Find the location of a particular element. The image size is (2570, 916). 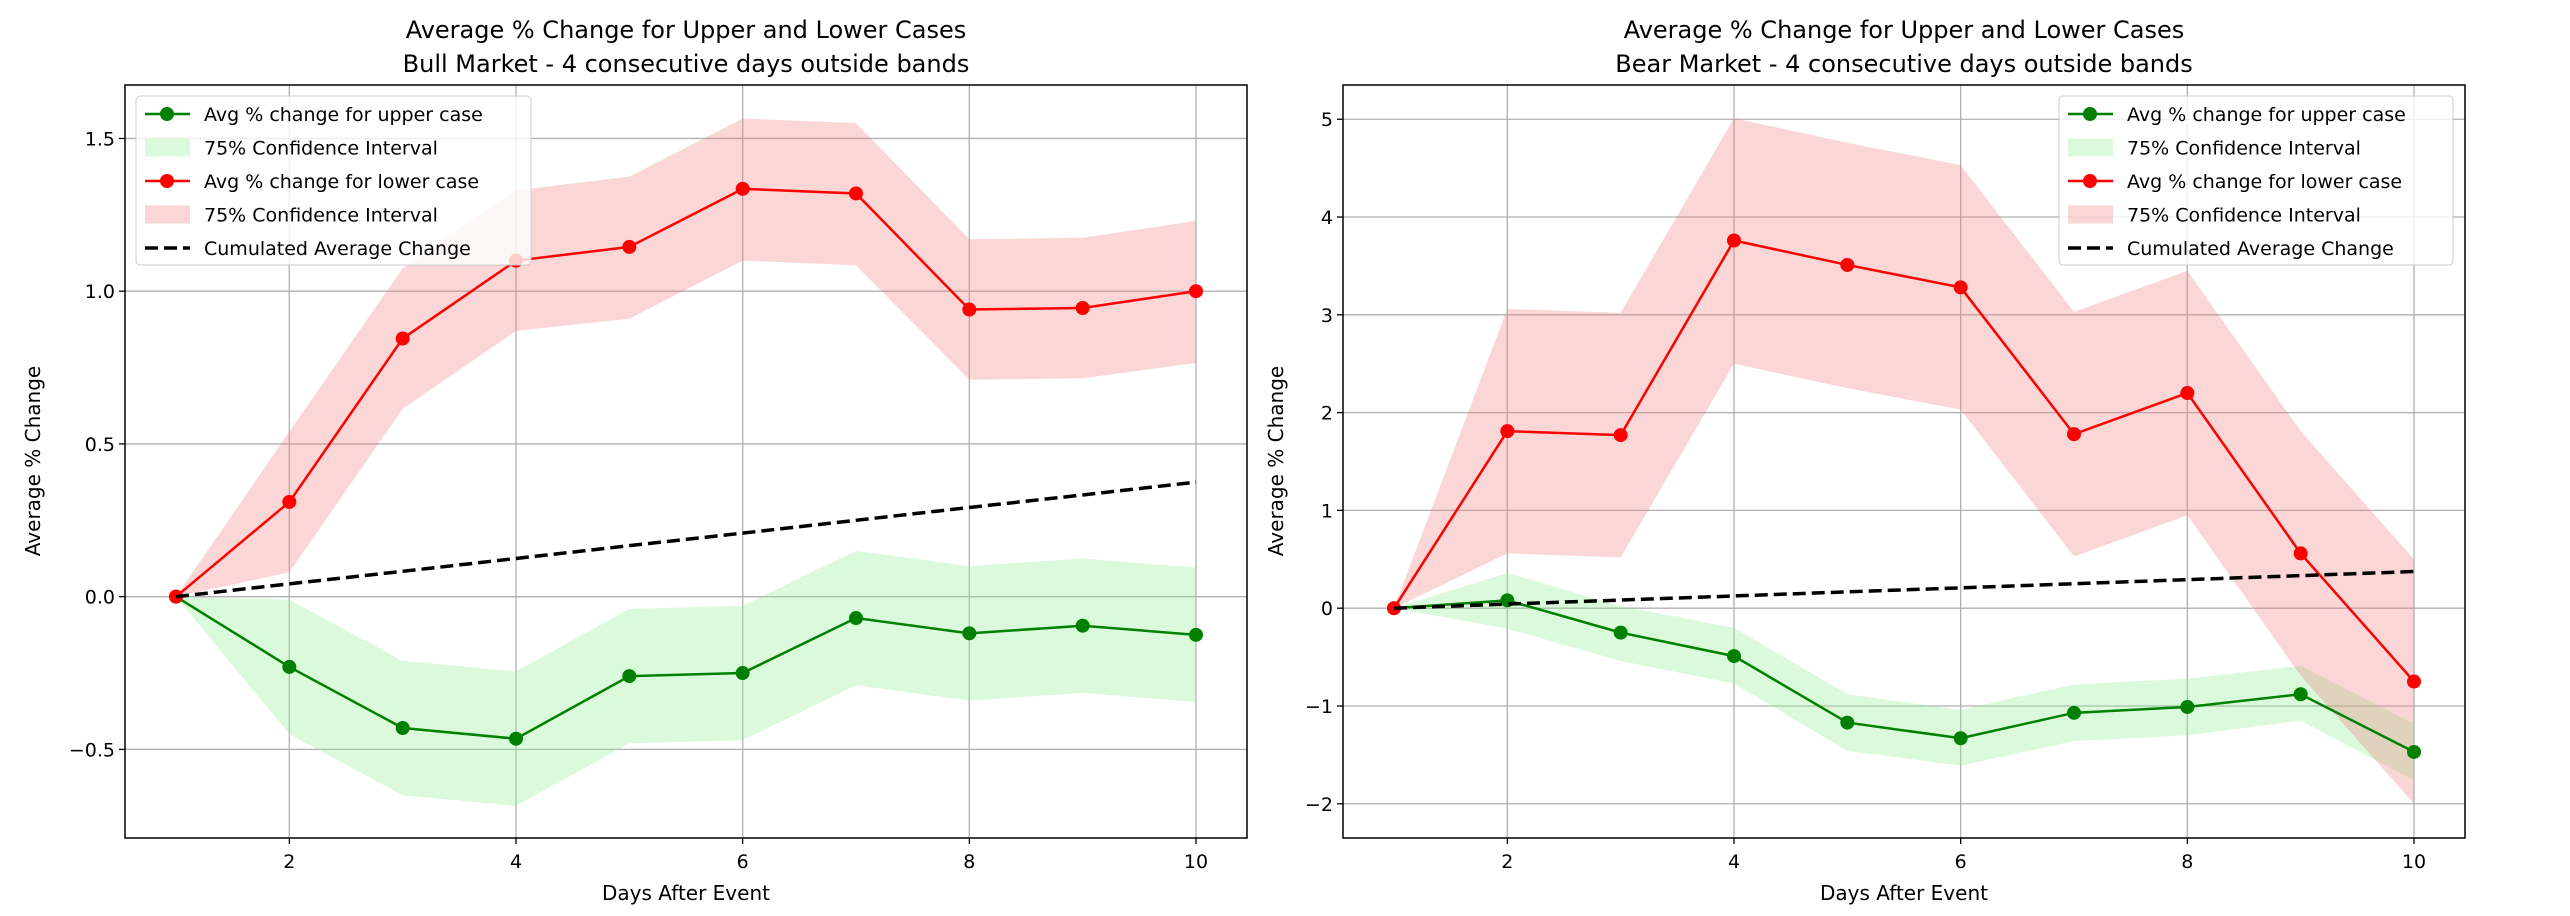

y-tick-label: 5 is located at coordinates (1327, 120).